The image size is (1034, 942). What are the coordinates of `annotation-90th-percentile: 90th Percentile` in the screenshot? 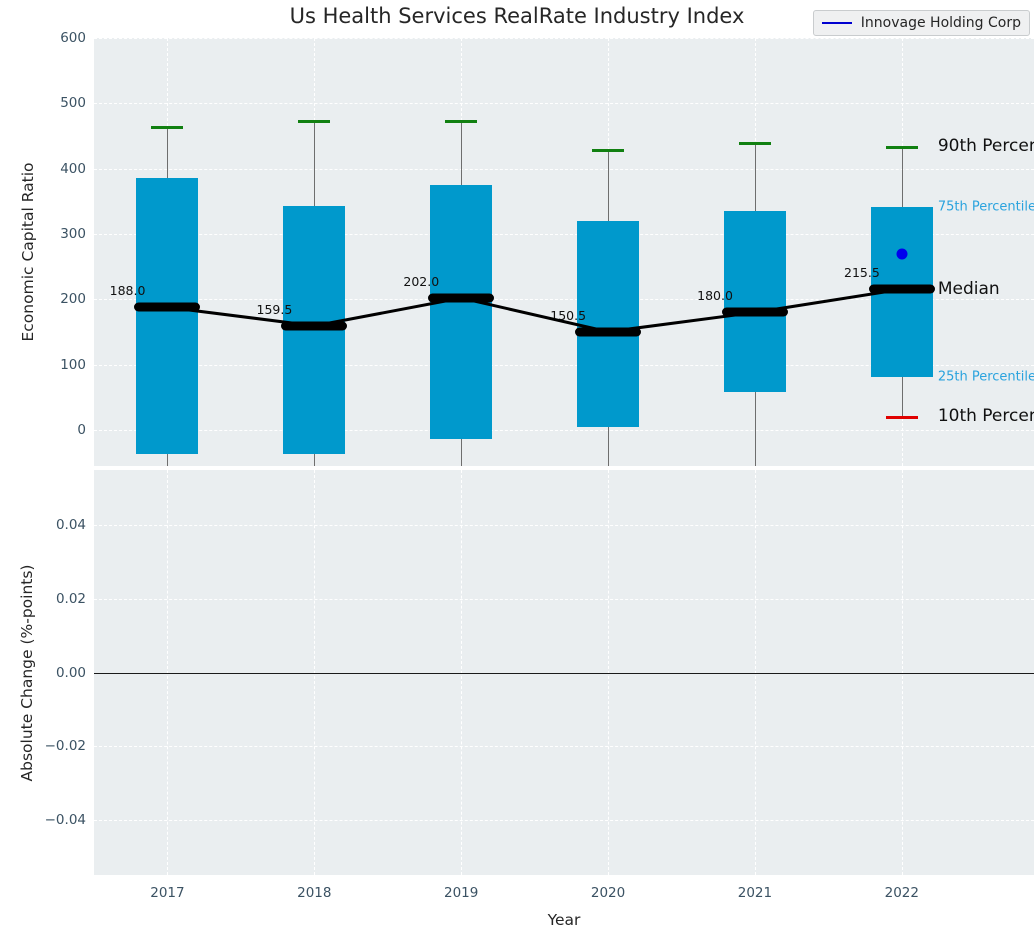 It's located at (985, 146).